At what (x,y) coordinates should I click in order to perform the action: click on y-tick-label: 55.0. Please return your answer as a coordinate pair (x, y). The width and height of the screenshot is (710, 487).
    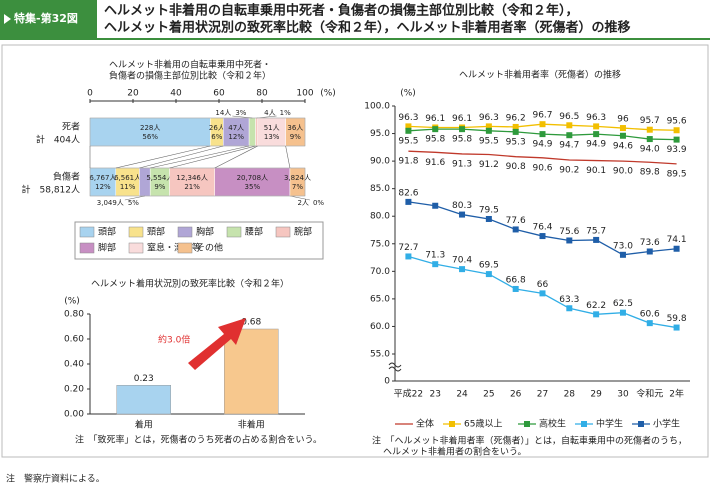
    Looking at the image, I should click on (380, 355).